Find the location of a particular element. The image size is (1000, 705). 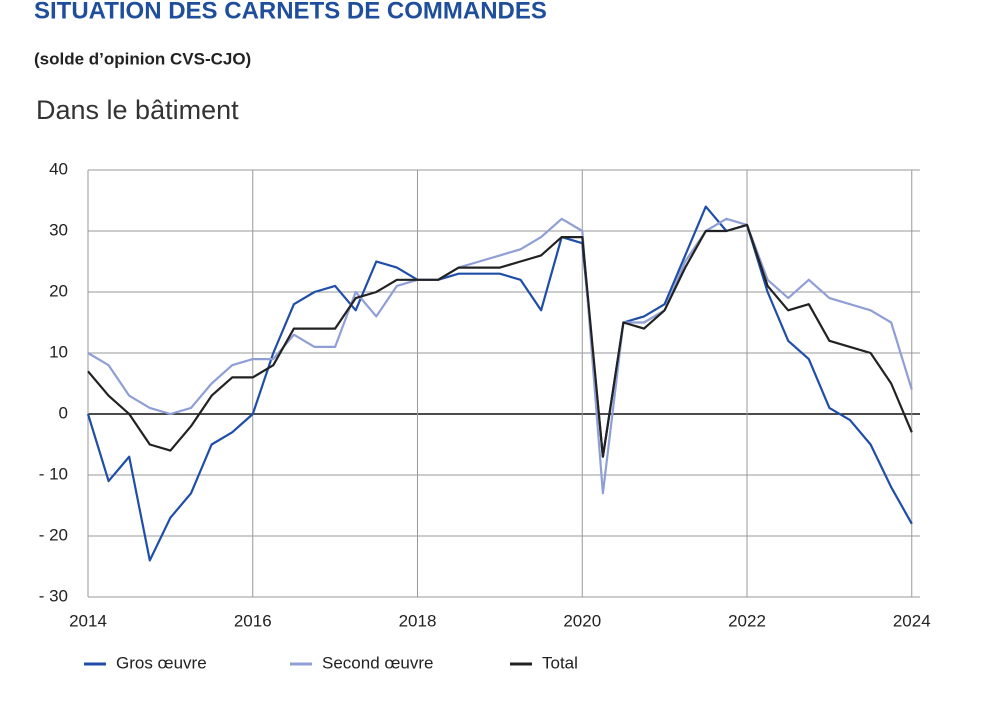

x-tick-label: 2020 is located at coordinates (582, 620).